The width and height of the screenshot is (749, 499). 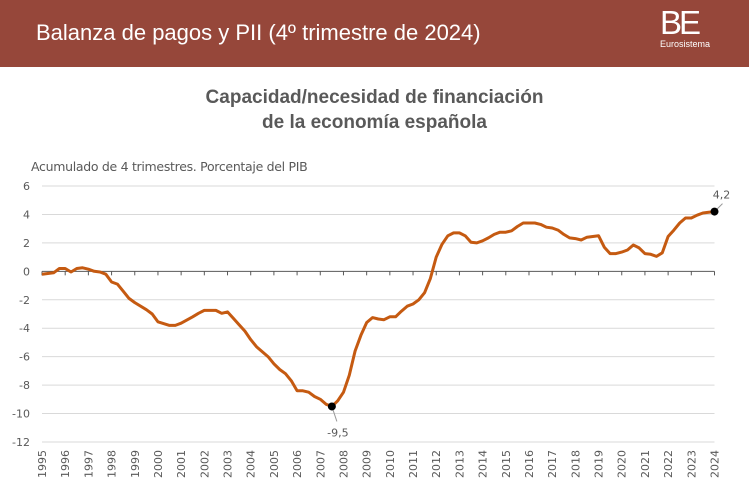 I want to click on y-tick-label: 4, so click(x=26, y=214).